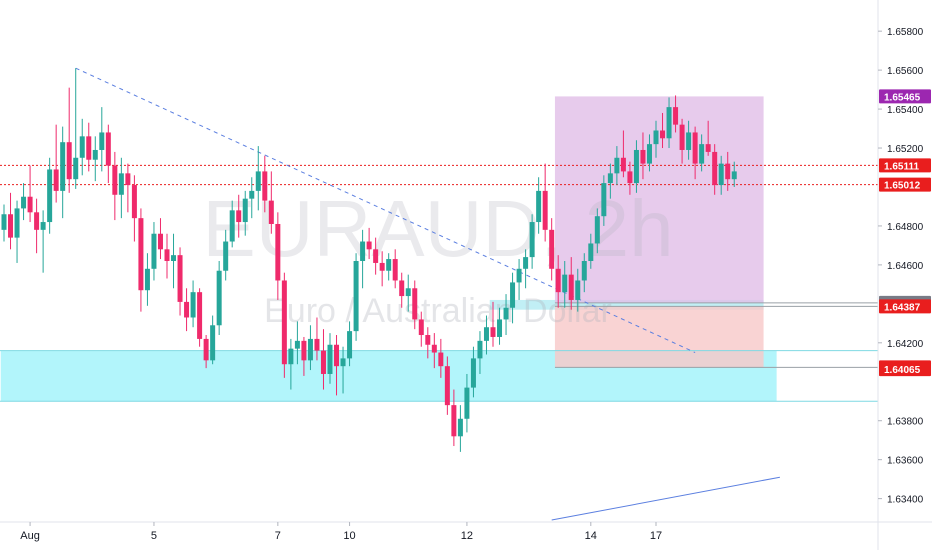  I want to click on time-tick-label: 7, so click(278, 536).